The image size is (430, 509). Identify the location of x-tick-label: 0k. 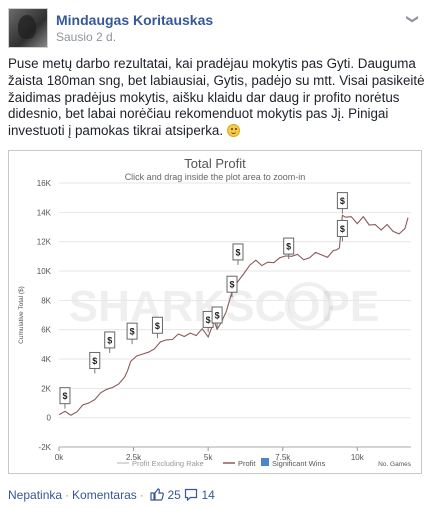
(59, 457).